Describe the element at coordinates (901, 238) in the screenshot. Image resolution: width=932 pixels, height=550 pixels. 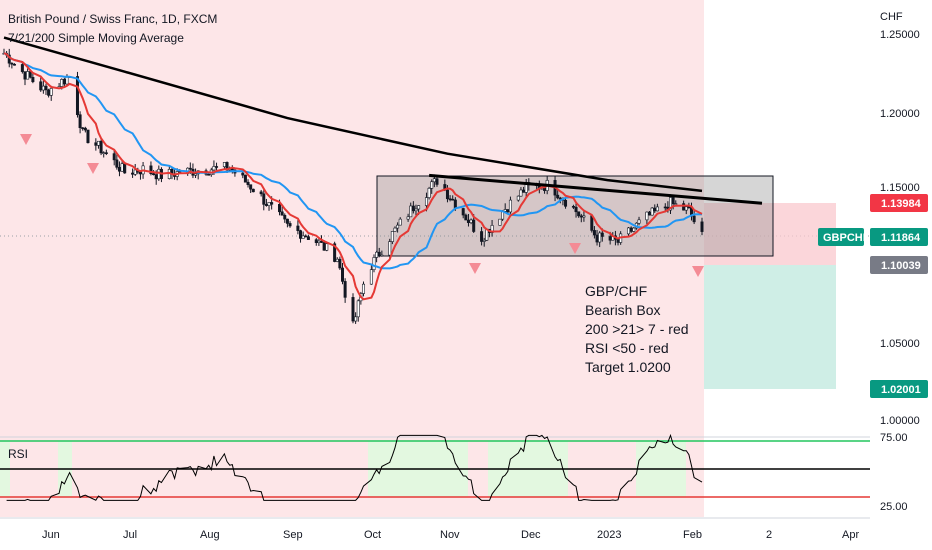
I see `last-price-badge-text: 1.11864` at that location.